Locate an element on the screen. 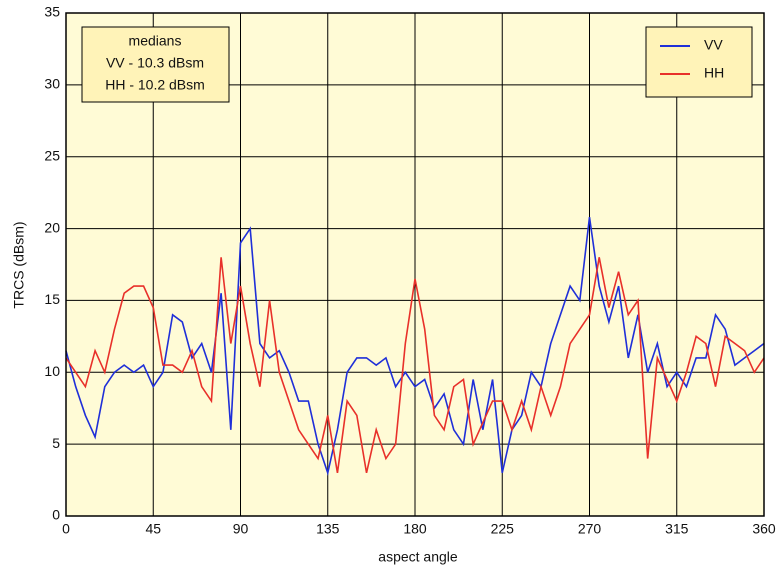 This screenshot has height=571, width=778. x-tick-label: 135 is located at coordinates (328, 529).